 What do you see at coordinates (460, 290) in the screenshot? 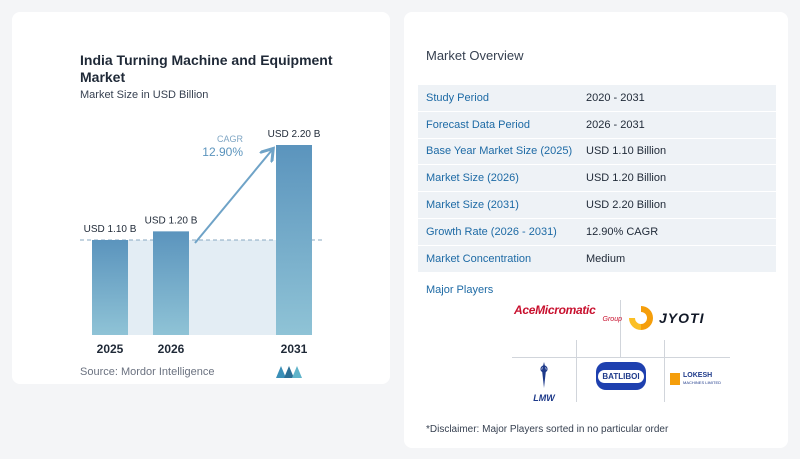
I see `major-players-title: Major Players` at bounding box center [460, 290].